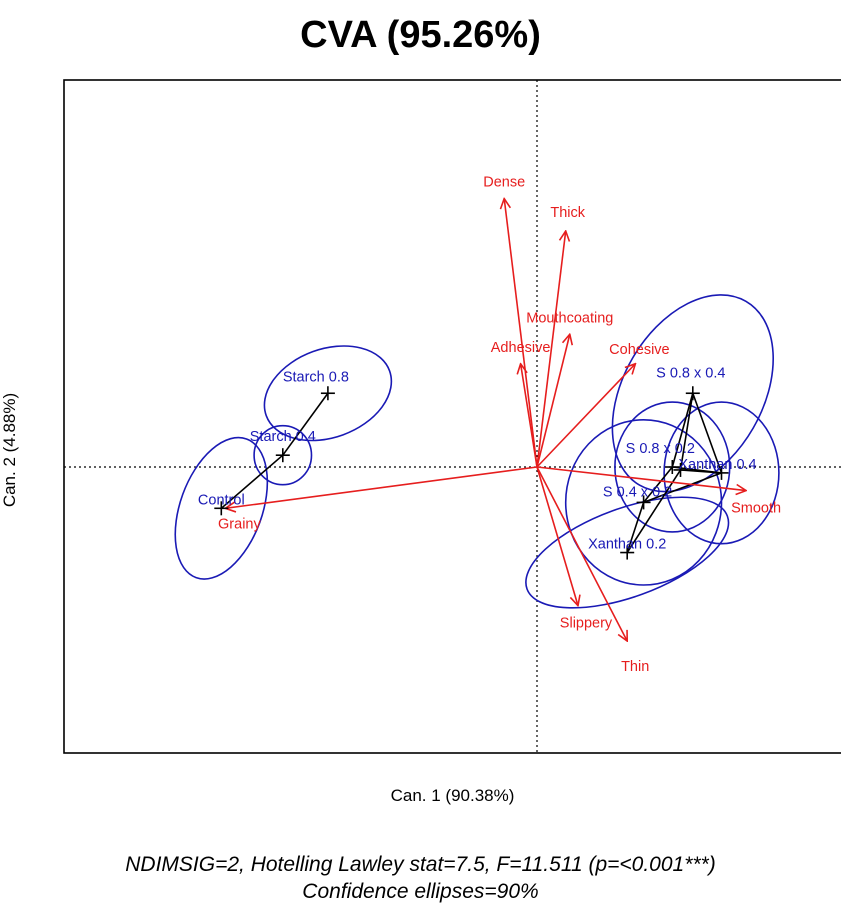  I want to click on attribute-arrow-dense, so click(521, 333).